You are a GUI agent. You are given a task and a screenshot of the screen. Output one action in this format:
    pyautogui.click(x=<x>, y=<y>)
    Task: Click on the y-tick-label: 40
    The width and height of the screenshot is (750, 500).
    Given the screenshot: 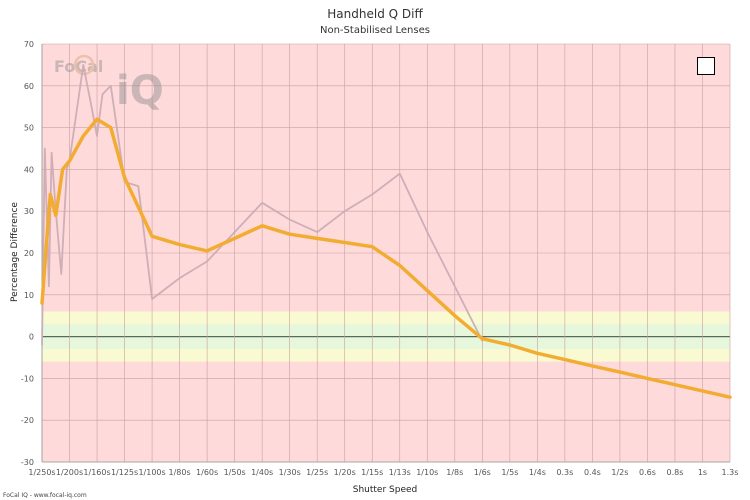 What is the action you would take?
    pyautogui.click(x=29, y=169)
    